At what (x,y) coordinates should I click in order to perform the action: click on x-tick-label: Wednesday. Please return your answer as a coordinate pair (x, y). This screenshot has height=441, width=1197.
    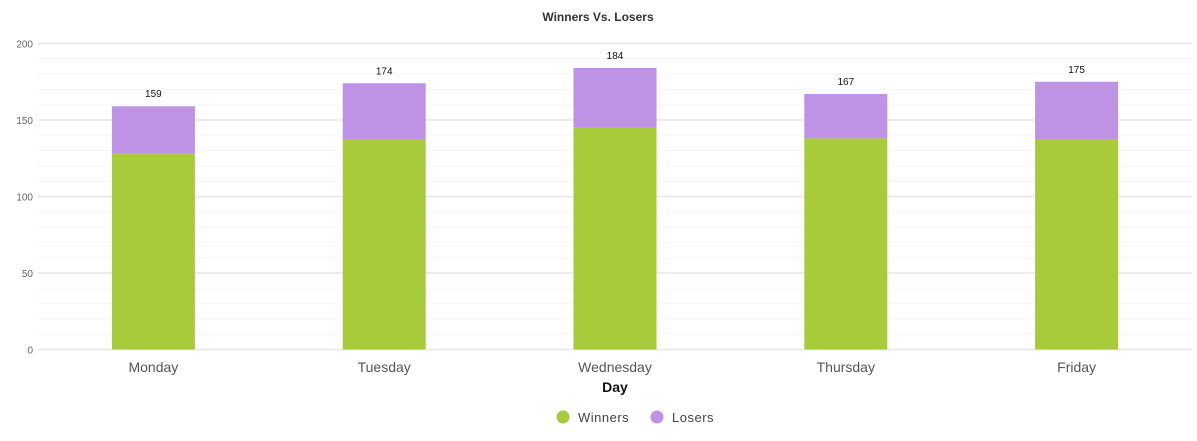
    Looking at the image, I should click on (615, 367).